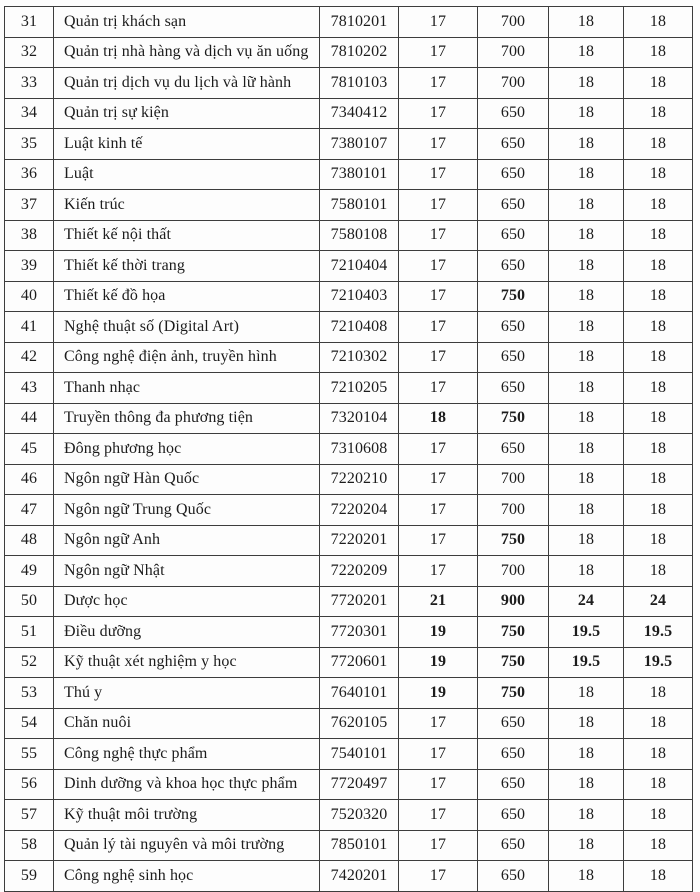 This screenshot has height=892, width=700. I want to click on cell-code: 7520320, so click(359, 815).